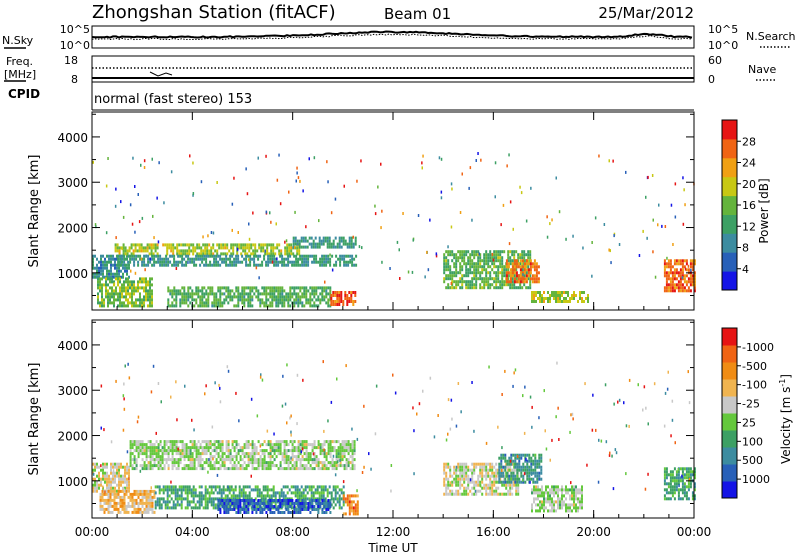 This screenshot has width=800, height=554. Describe the element at coordinates (715, 60) in the screenshot. I see `nave-tick-high: 60` at that location.